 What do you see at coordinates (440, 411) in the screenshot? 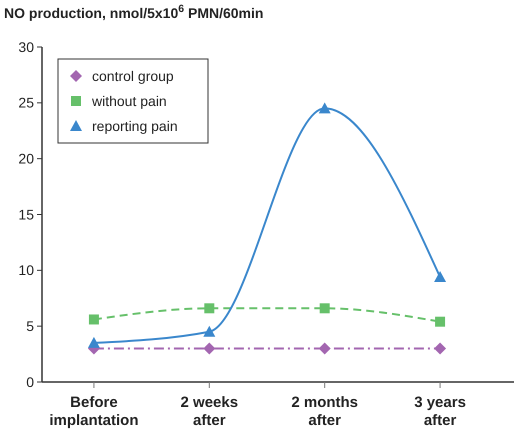
I see `x-tick-label: 3 years after` at bounding box center [440, 411].